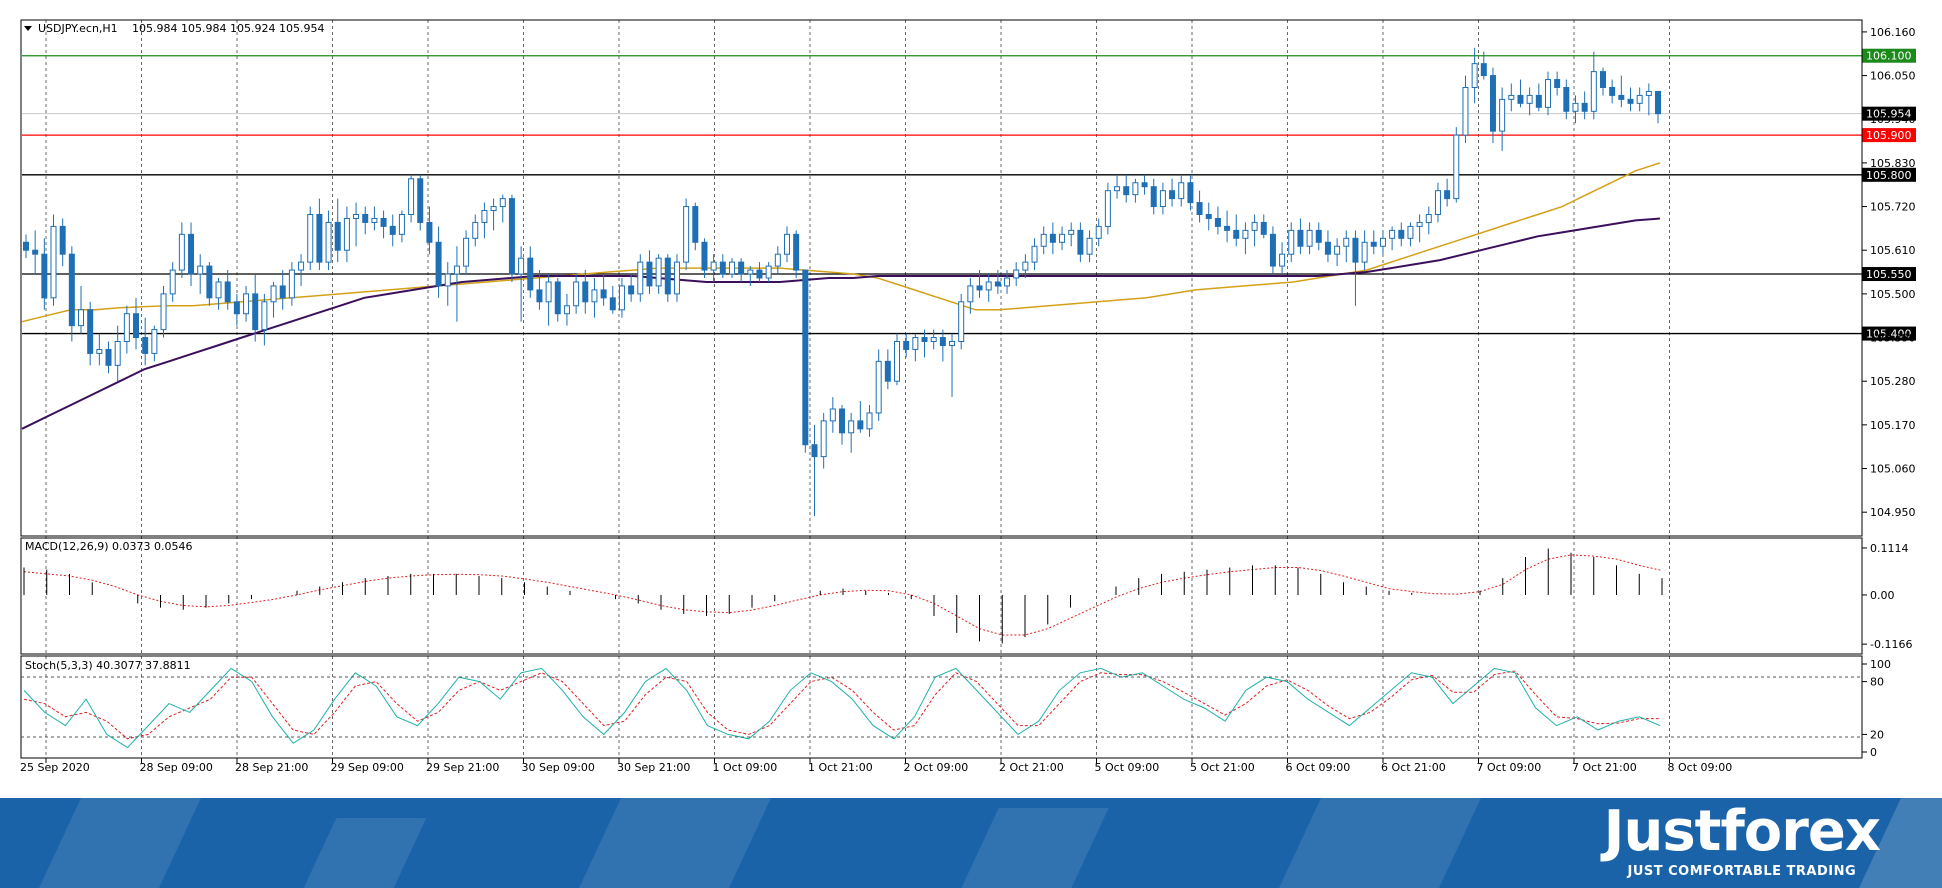  Describe the element at coordinates (842, 708) in the screenshot. I see `stochastic-panel` at that location.